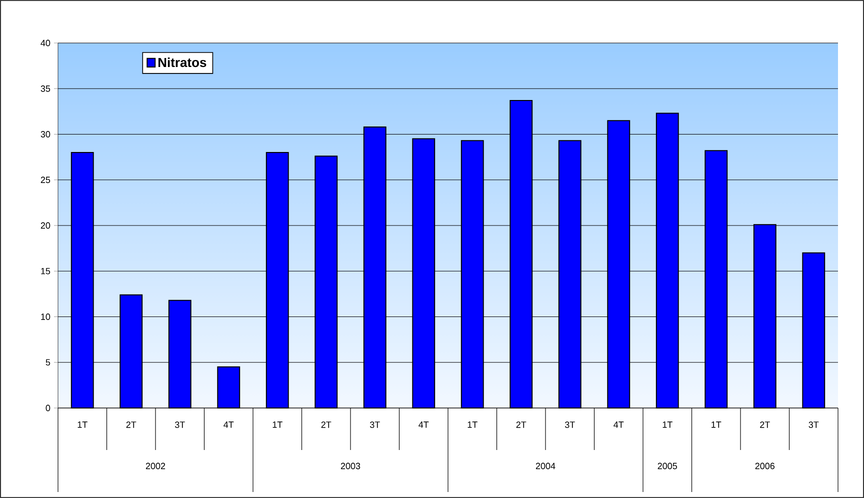 This screenshot has height=498, width=864. I want to click on y-tick-label: 35, so click(45, 88).